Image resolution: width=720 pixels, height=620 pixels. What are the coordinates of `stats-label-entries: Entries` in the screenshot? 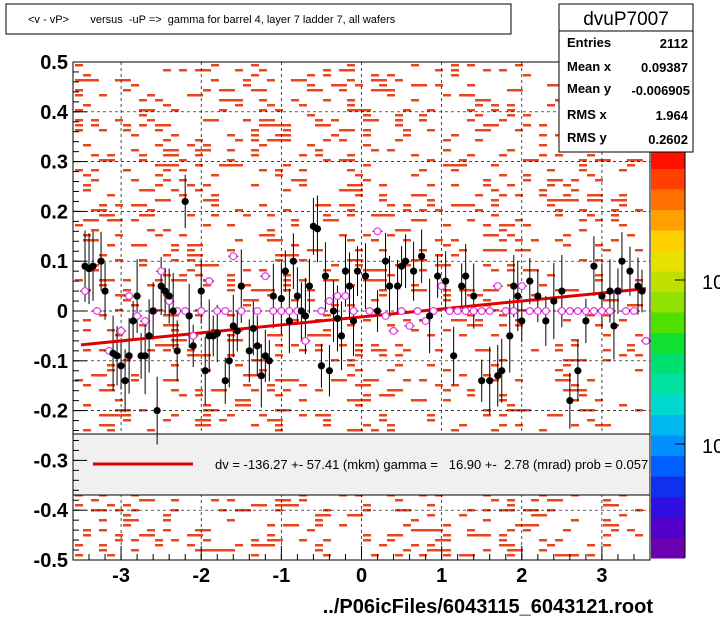 It's located at (589, 42).